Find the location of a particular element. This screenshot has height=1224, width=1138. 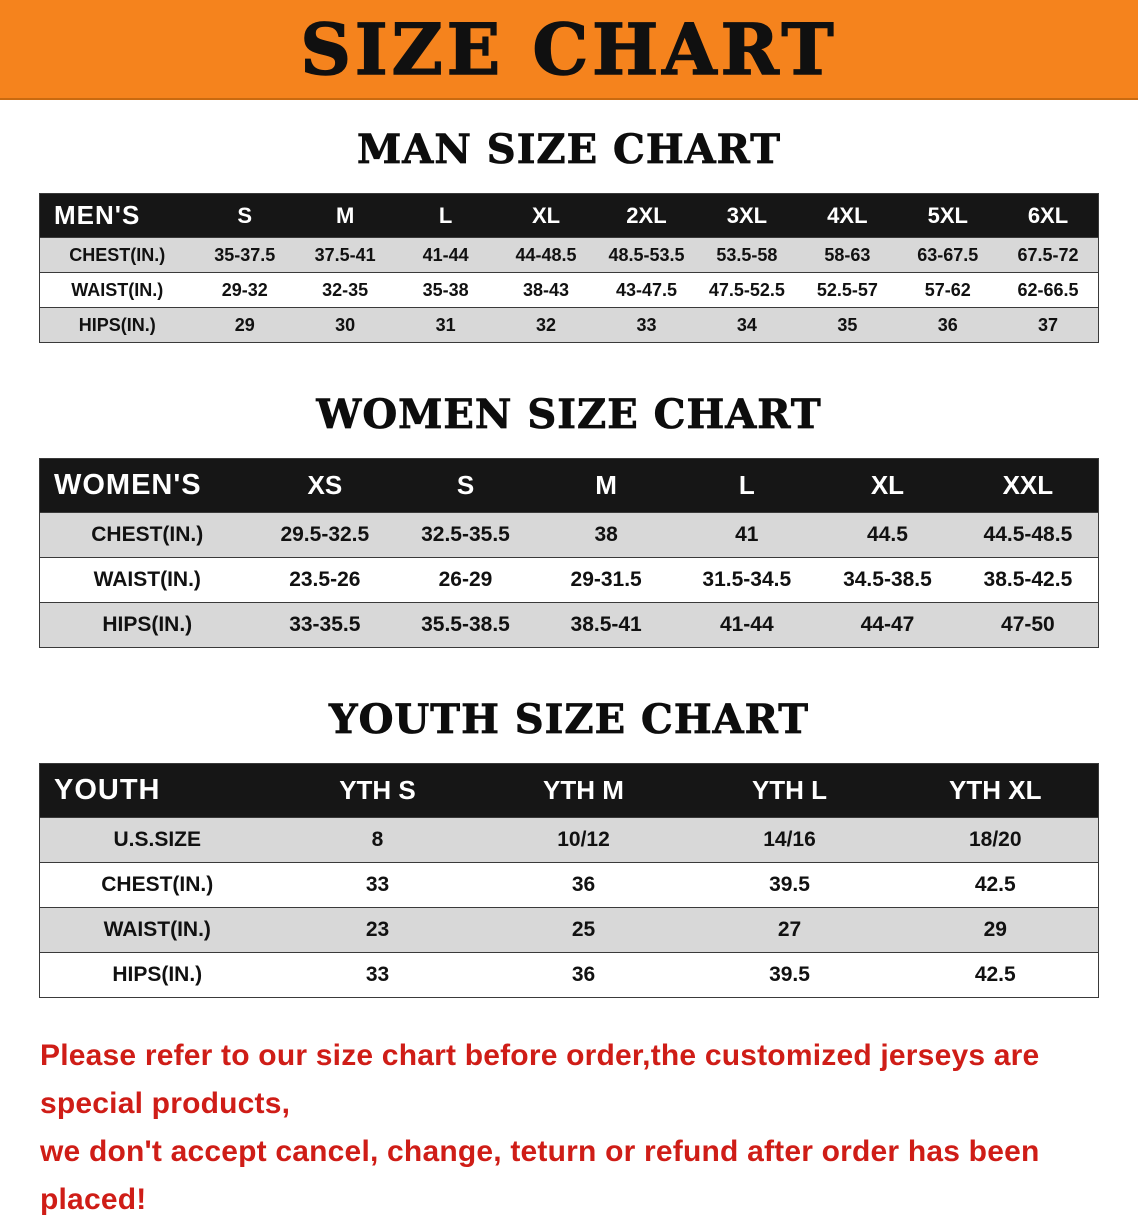

size-value-cell: 44-47 is located at coordinates (887, 624).